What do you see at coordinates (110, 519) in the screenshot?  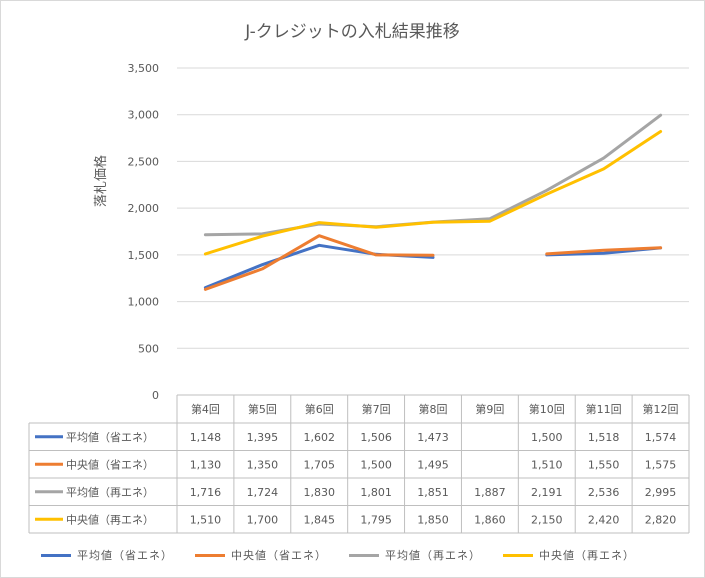 I see `table-row-label: 中央値（再エネ）` at bounding box center [110, 519].